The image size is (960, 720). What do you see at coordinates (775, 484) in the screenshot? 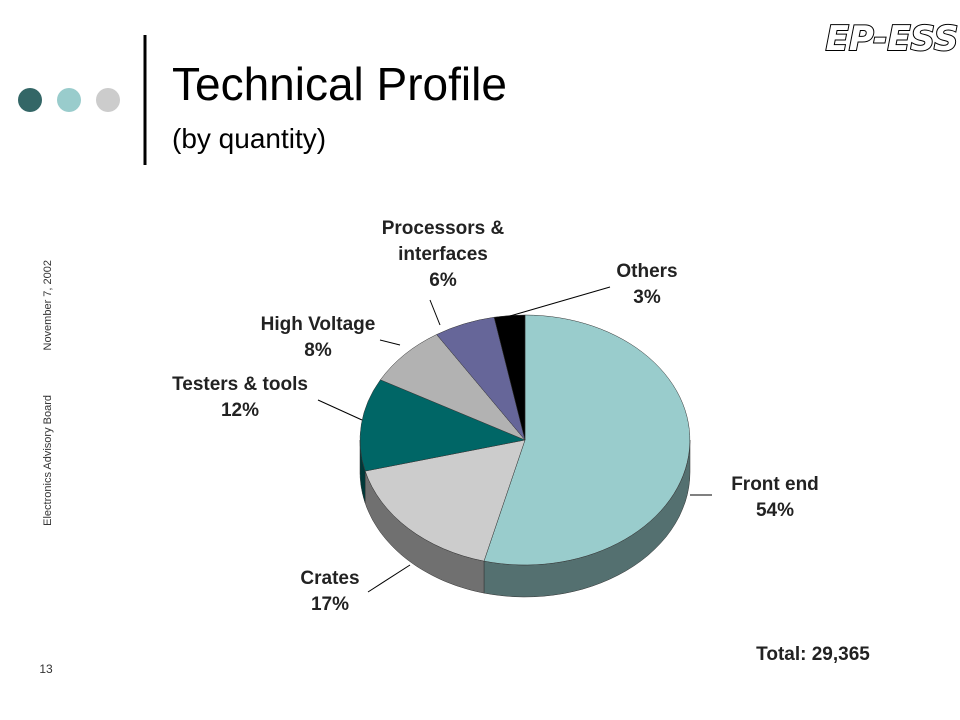
I see `category-label: Front end` at bounding box center [775, 484].